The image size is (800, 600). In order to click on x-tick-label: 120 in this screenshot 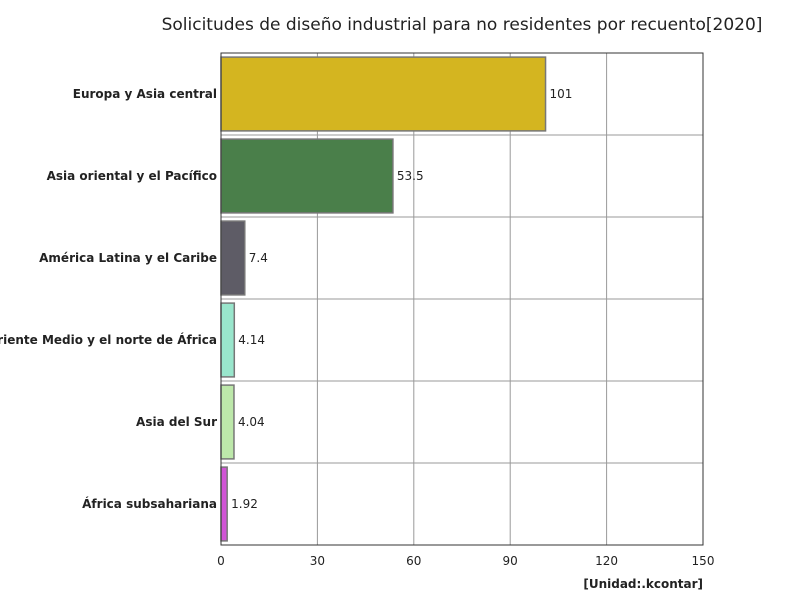, I will do `click(606, 561)`.